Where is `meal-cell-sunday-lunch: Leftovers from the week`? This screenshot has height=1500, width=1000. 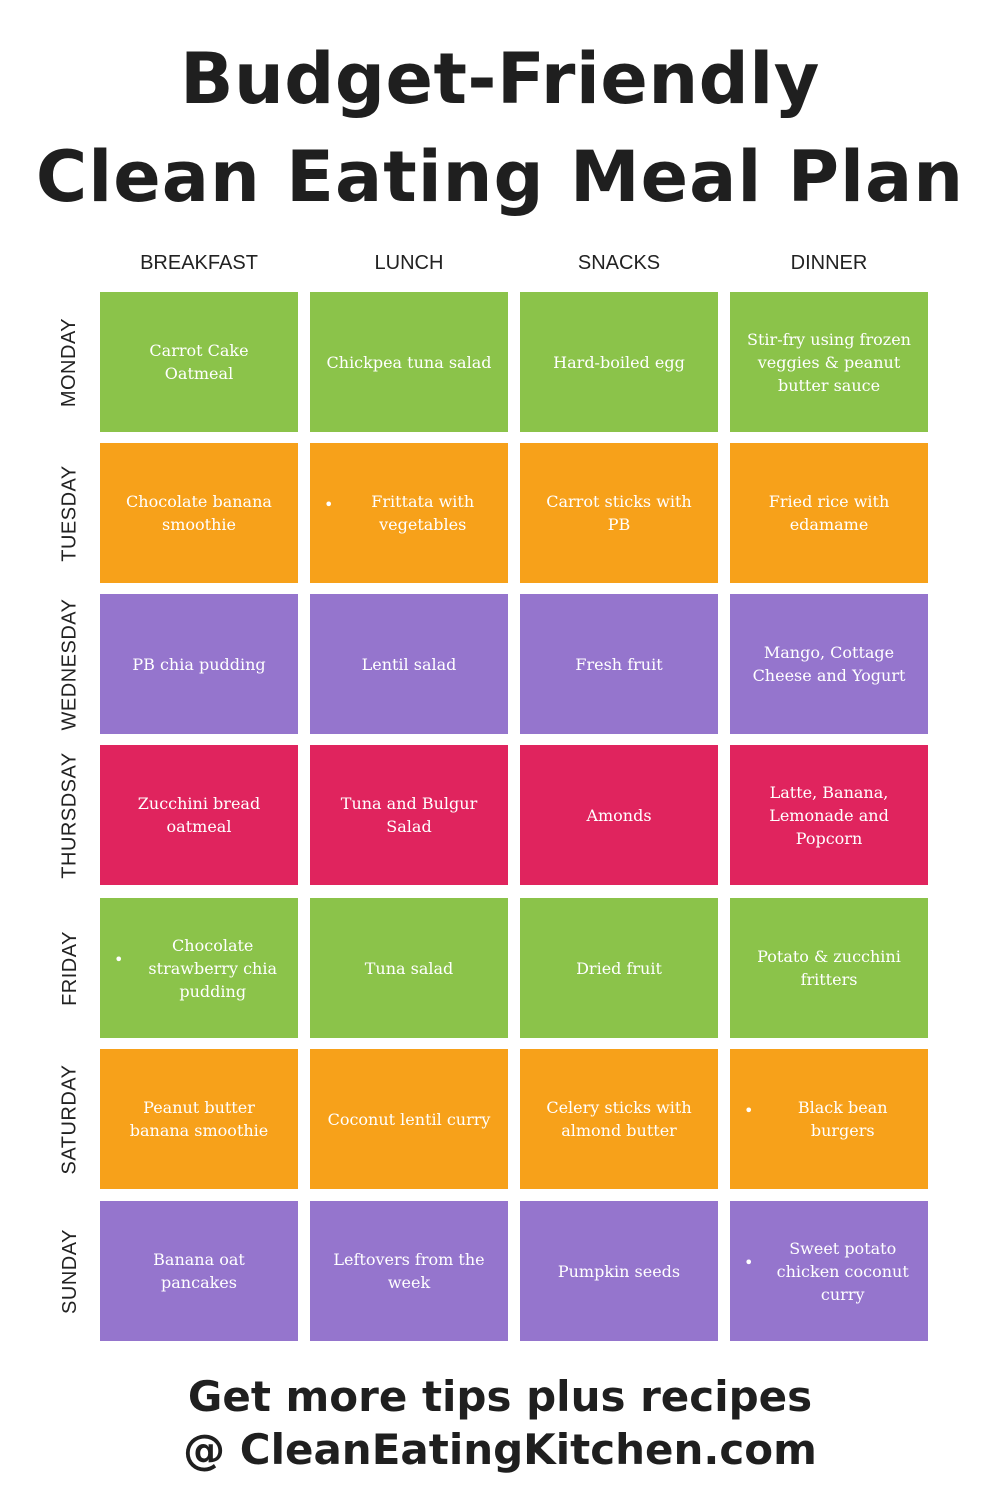
meal-cell-sunday-lunch: Leftovers from the week is located at coordinates (409, 1271).